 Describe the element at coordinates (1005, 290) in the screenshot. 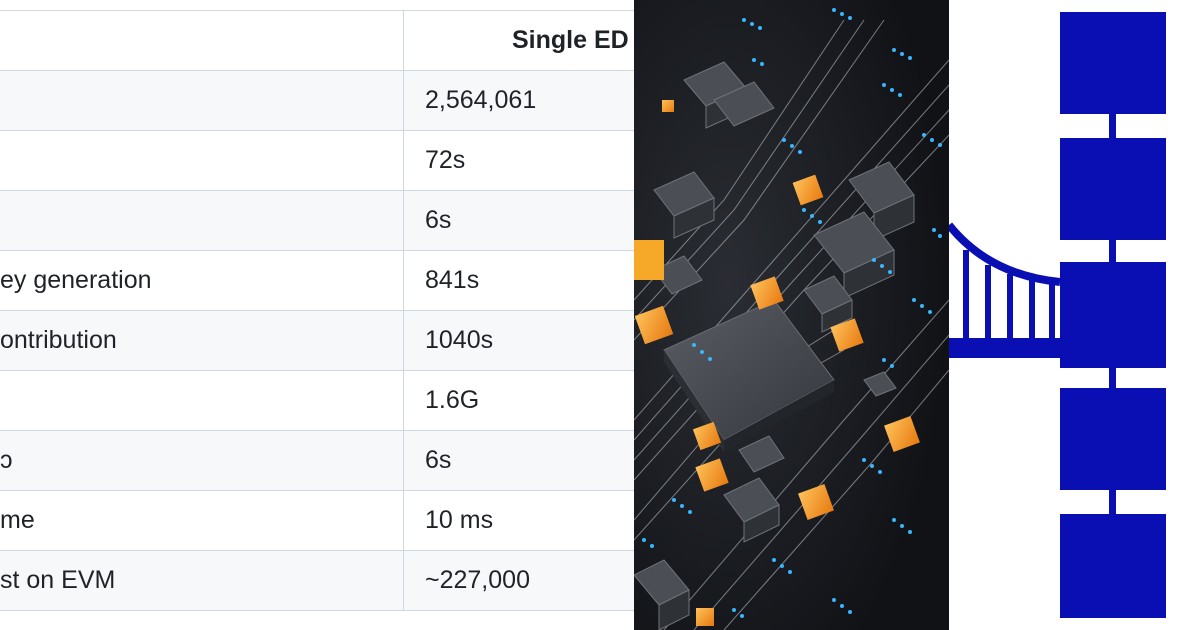

I see `bridge-icon` at that location.